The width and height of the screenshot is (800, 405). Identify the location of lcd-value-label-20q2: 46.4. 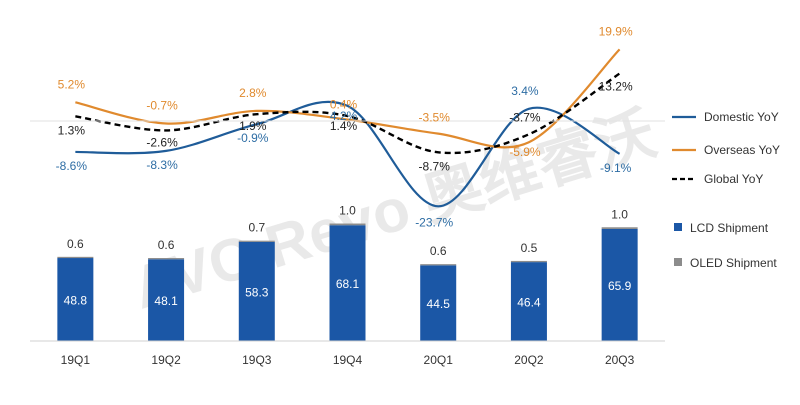
(529, 303).